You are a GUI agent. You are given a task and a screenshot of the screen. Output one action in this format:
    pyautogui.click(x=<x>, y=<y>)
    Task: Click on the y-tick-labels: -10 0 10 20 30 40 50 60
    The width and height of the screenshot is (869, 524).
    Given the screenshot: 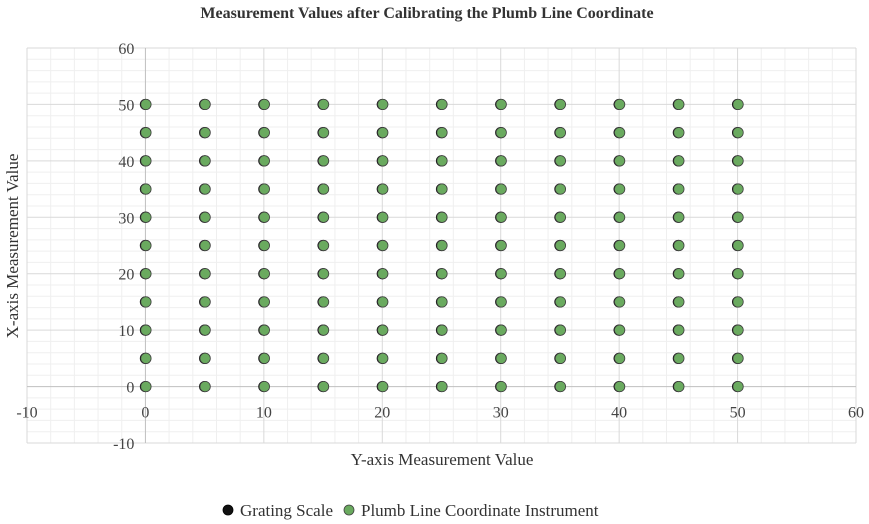 What is the action you would take?
    pyautogui.click(x=123, y=247)
    